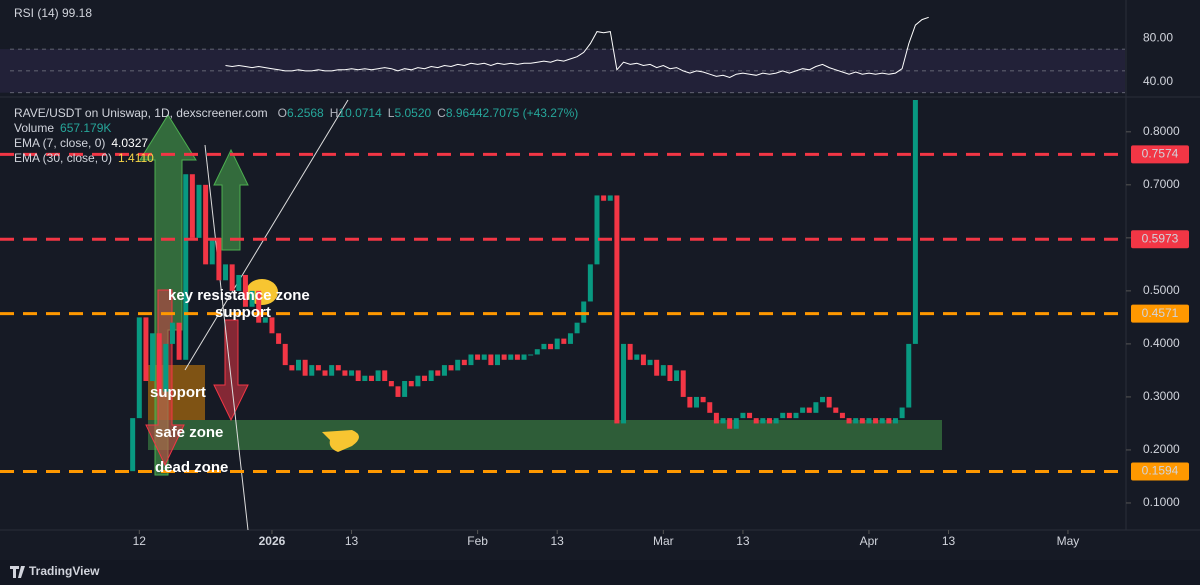 Image resolution: width=1200 pixels, height=585 pixels. What do you see at coordinates (1161, 396) in the screenshot?
I see `y-tick-label: 0.3000` at bounding box center [1161, 396].